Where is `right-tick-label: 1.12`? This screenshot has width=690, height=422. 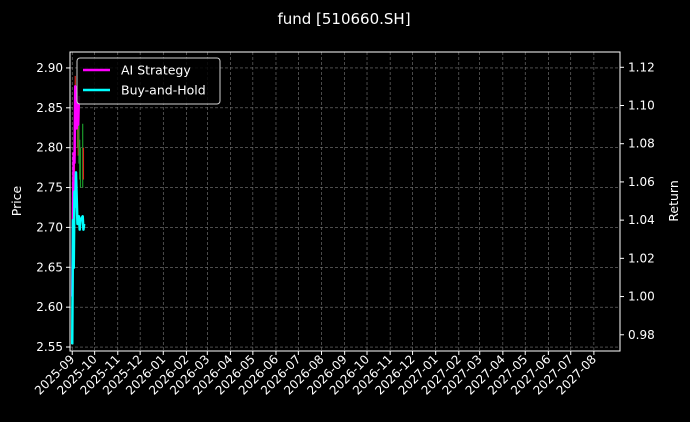 right-tick-label: 1.12 is located at coordinates (641, 67).